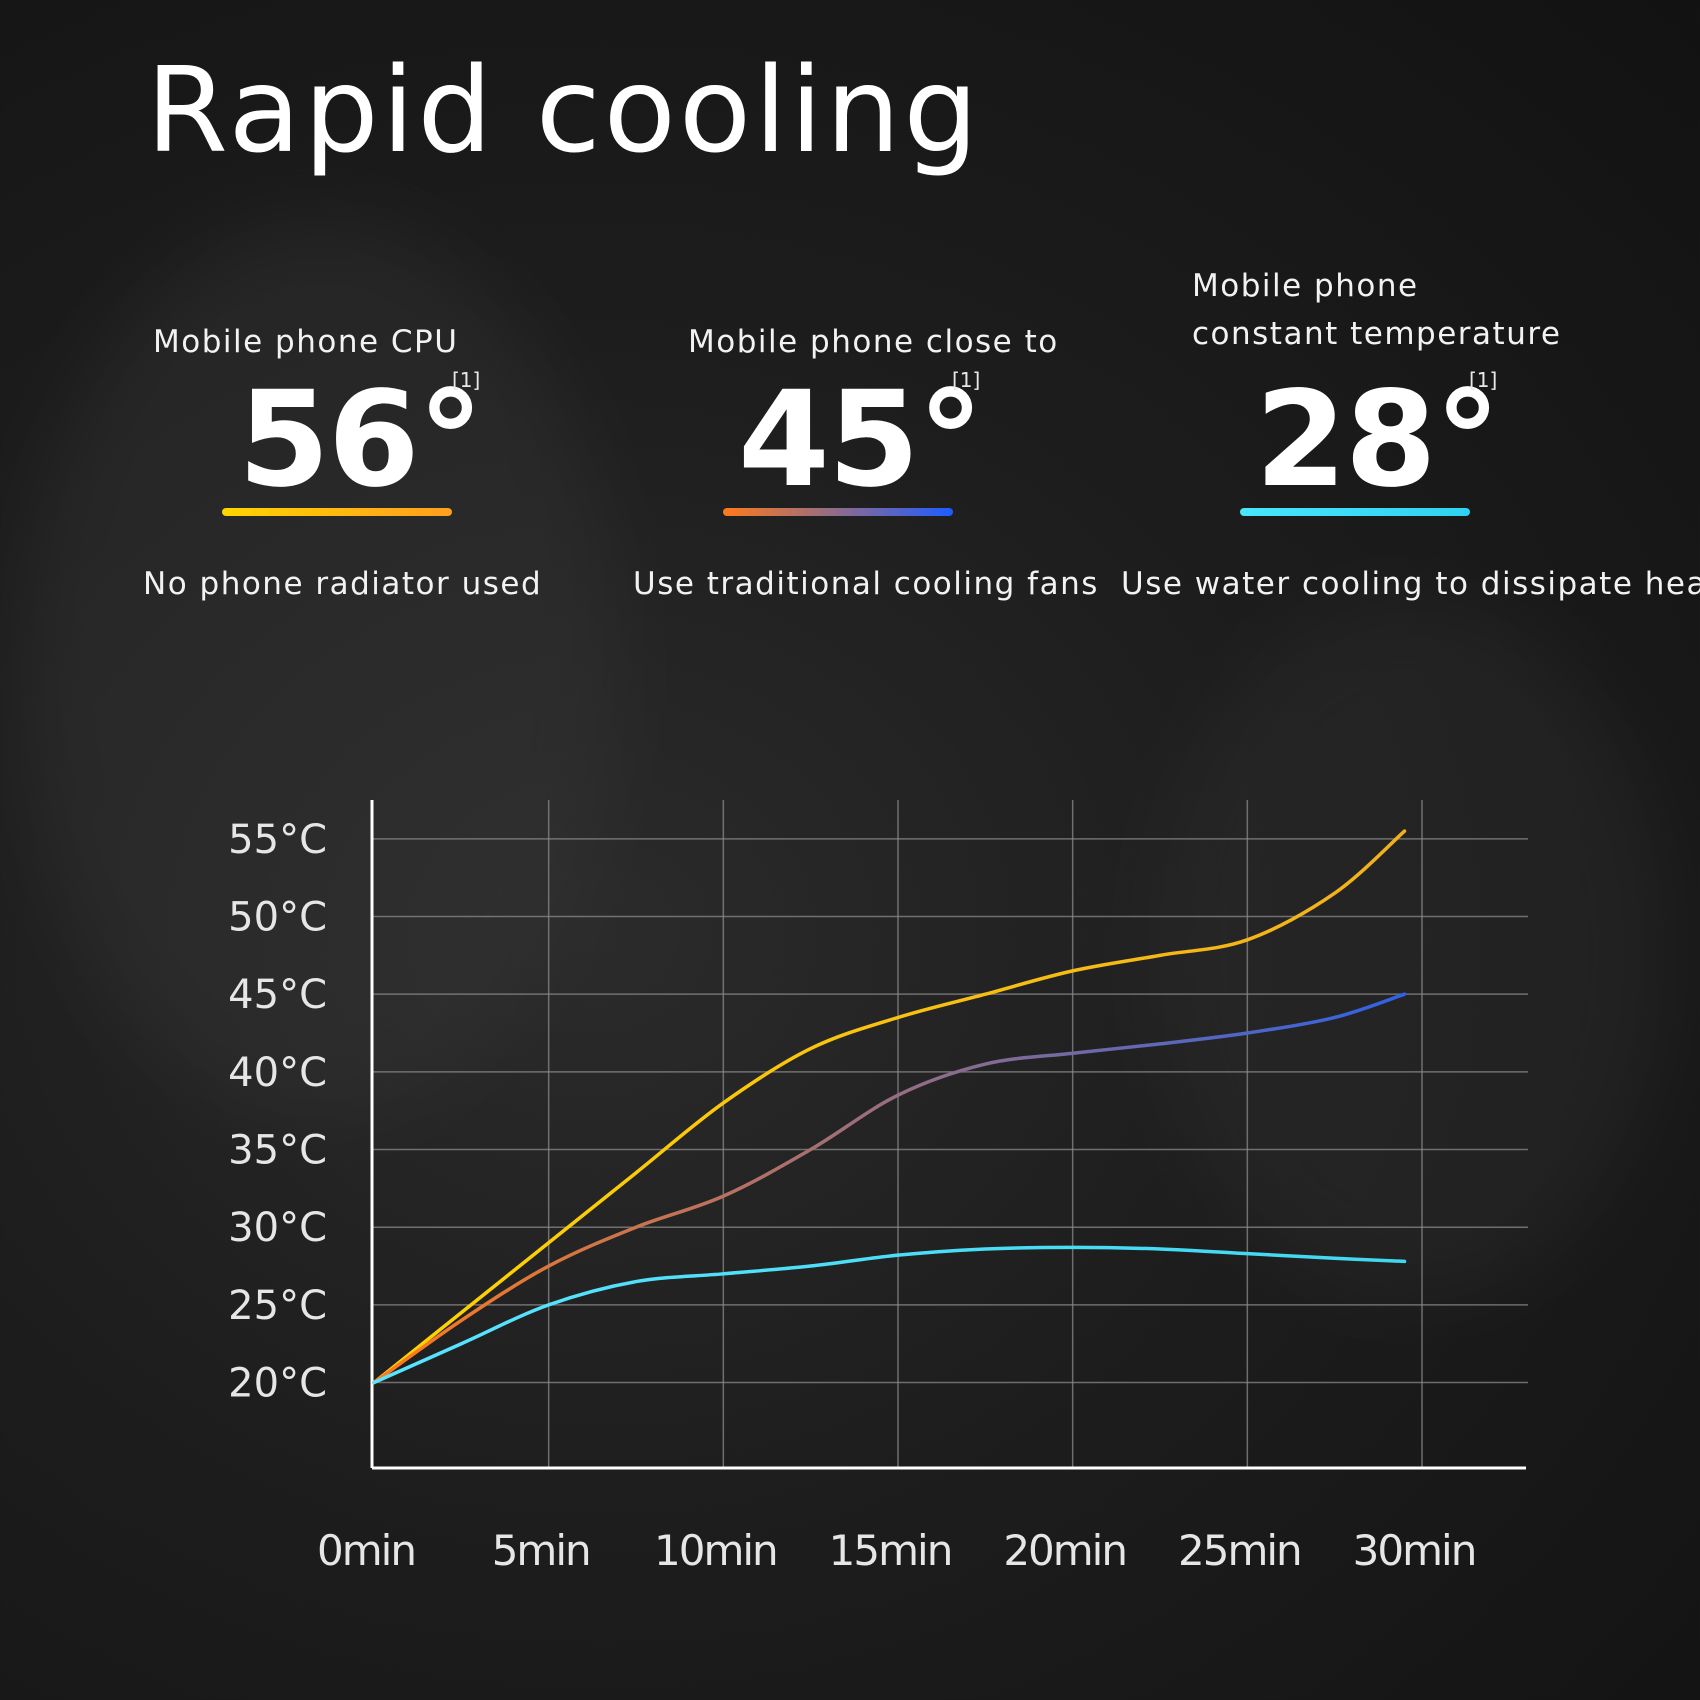 The image size is (1700, 1700). What do you see at coordinates (277, 1228) in the screenshot?
I see `y-tick-label: 30°C` at bounding box center [277, 1228].